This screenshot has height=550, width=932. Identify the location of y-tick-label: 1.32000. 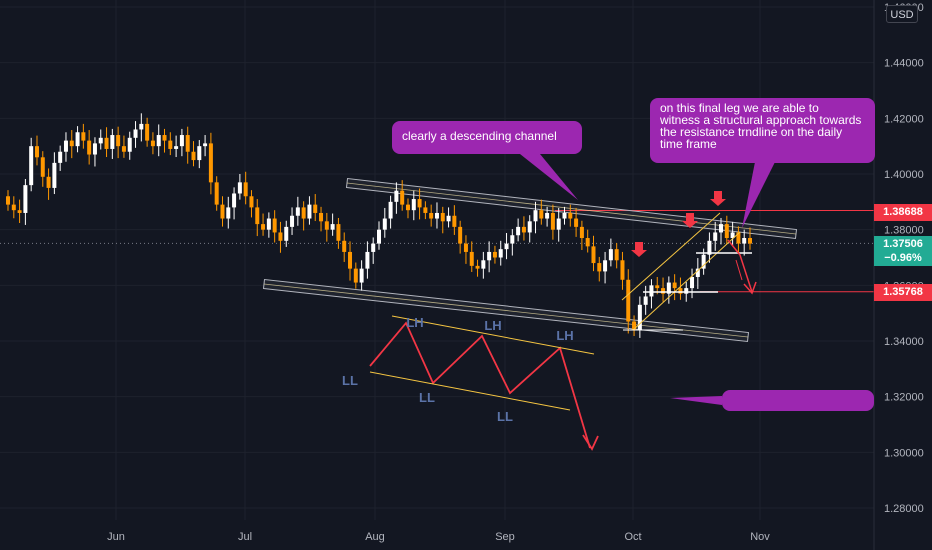
(904, 398).